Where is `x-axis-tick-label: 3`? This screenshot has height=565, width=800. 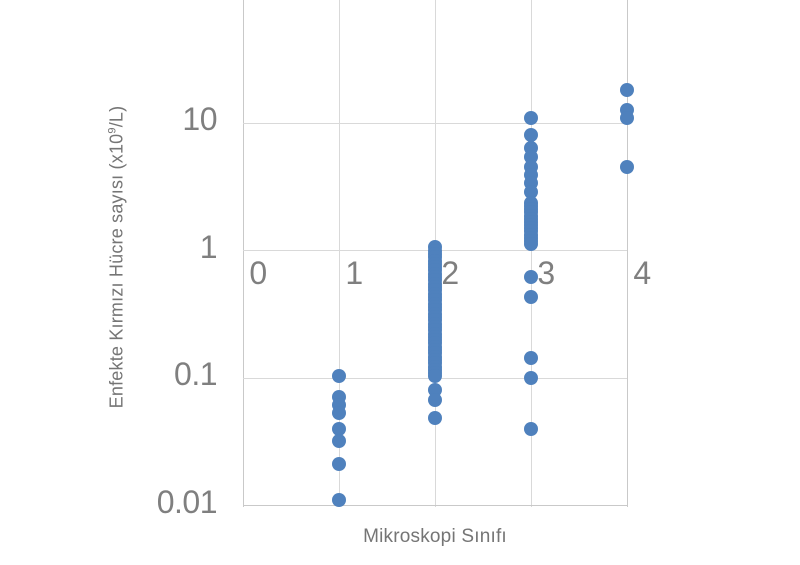 x-axis-tick-label: 3 is located at coordinates (546, 273).